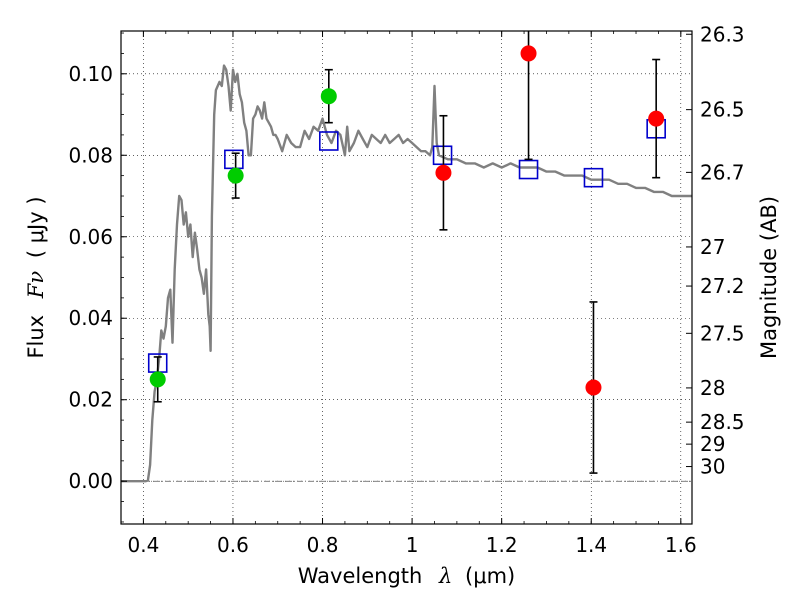  Describe the element at coordinates (722, 110) in the screenshot. I see `y2-tick-label: 26.5` at that location.